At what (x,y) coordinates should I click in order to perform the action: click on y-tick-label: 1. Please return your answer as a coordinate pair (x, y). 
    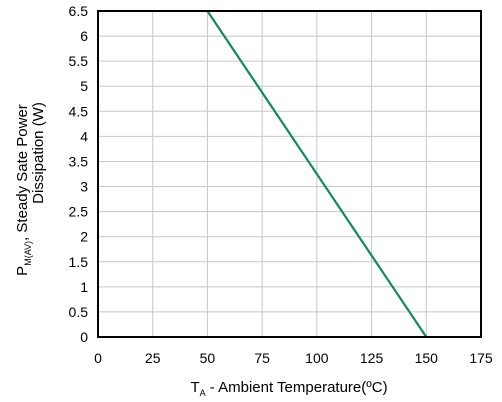
    Looking at the image, I should click on (84, 287).